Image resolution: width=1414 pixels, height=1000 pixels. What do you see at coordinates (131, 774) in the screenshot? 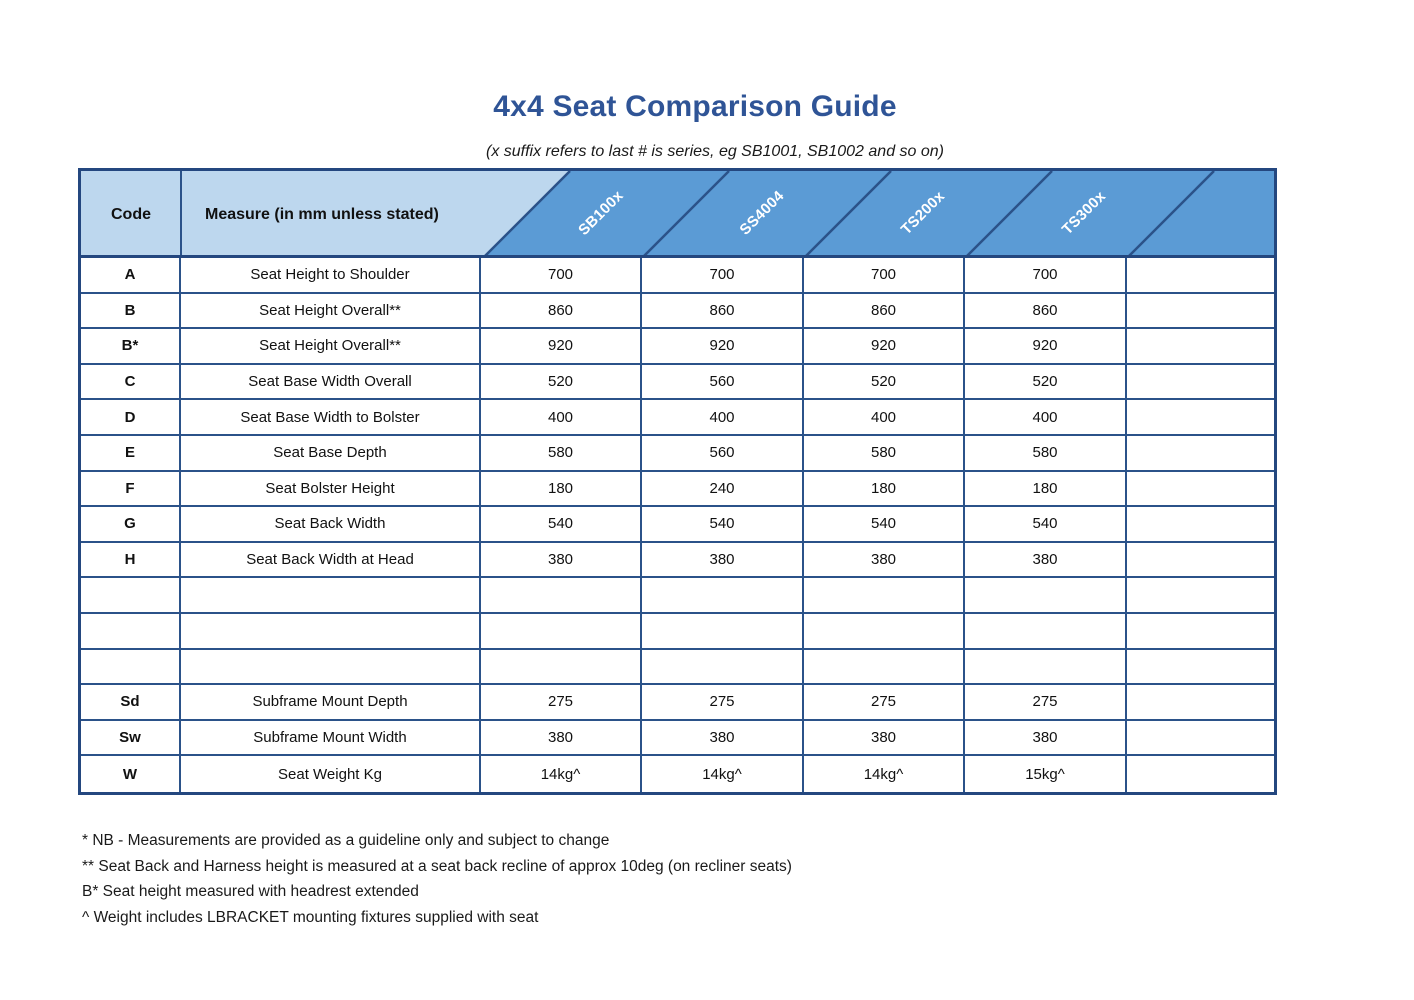
I see `code-cell: W` at bounding box center [131, 774].